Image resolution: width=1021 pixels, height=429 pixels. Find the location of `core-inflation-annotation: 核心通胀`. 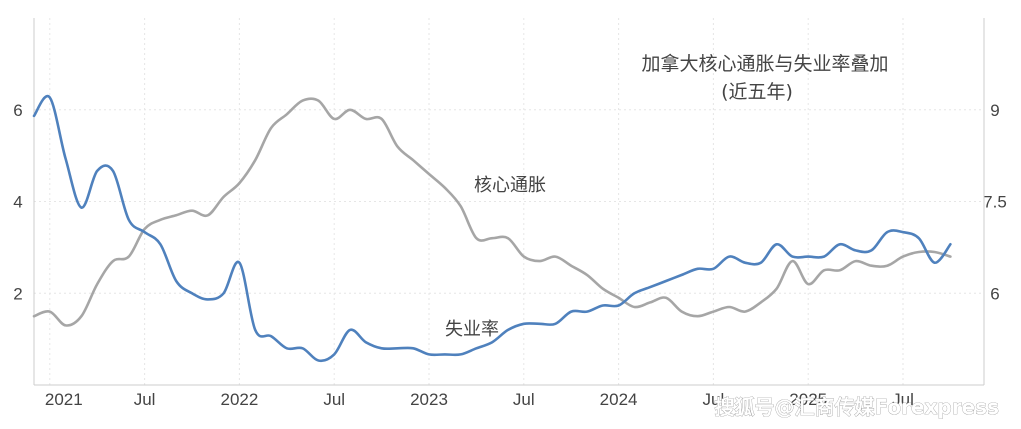

core-inflation-annotation: 核心通胀 is located at coordinates (510, 185).